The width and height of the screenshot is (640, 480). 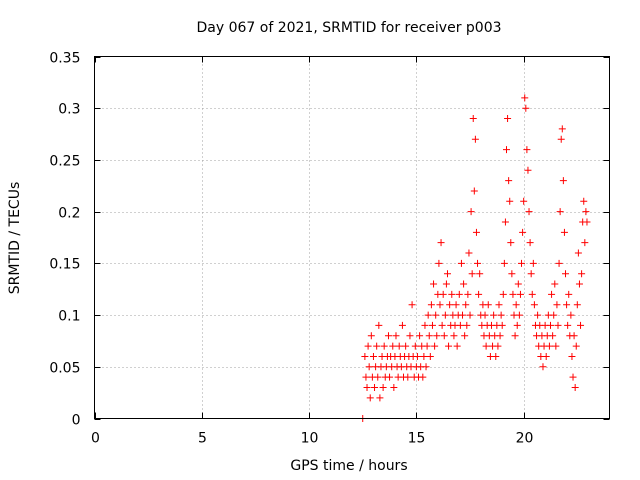 I want to click on x-axis-label: GPS time / hours, so click(x=348, y=466).